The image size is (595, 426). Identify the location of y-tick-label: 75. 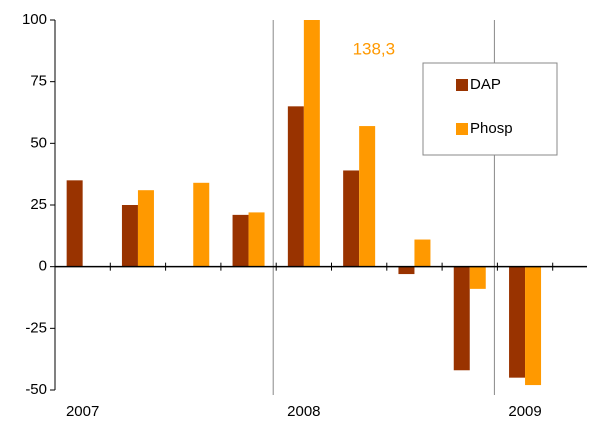
(38, 81).